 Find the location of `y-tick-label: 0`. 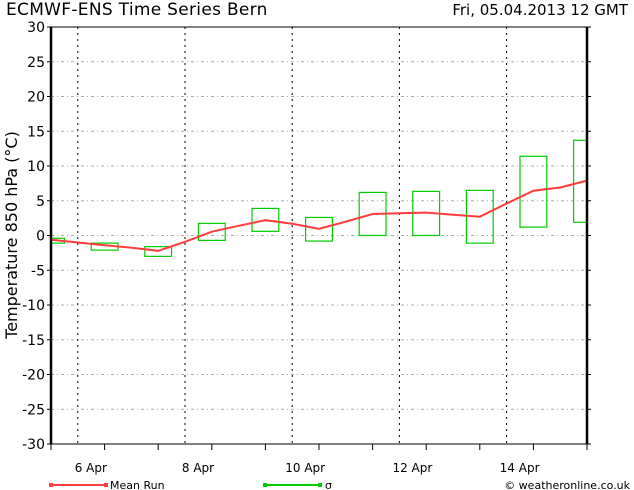

y-tick-label: 0 is located at coordinates (40, 237).